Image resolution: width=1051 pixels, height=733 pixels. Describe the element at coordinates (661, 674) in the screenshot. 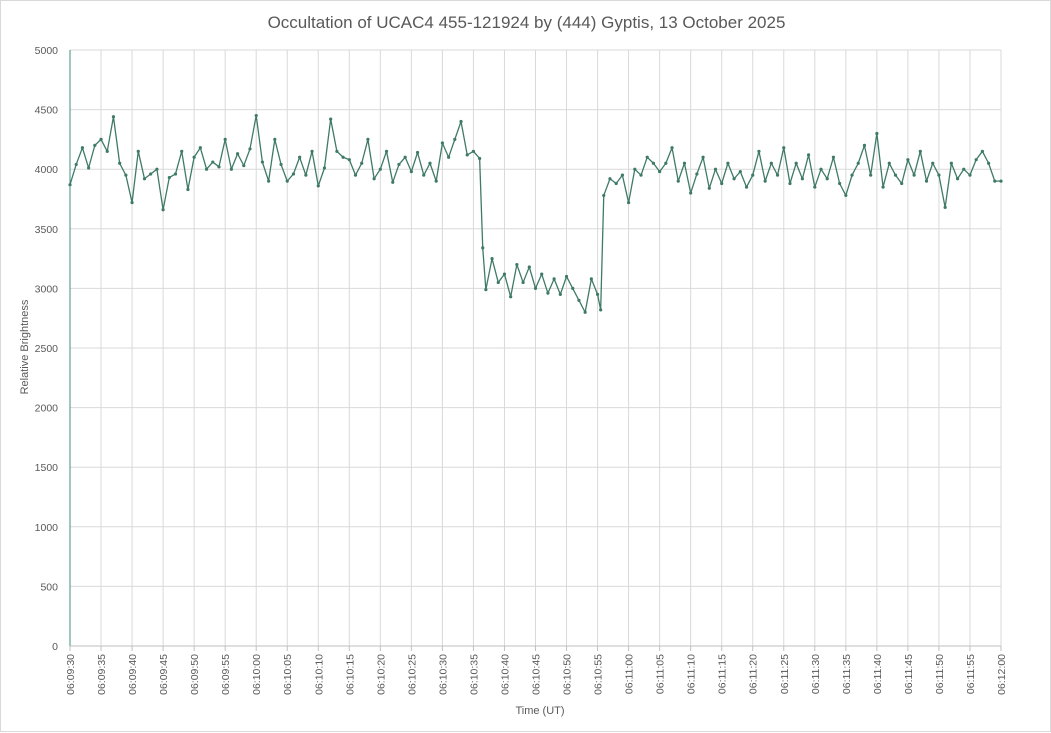

I see `x-tick-label: 06:11:05` at that location.